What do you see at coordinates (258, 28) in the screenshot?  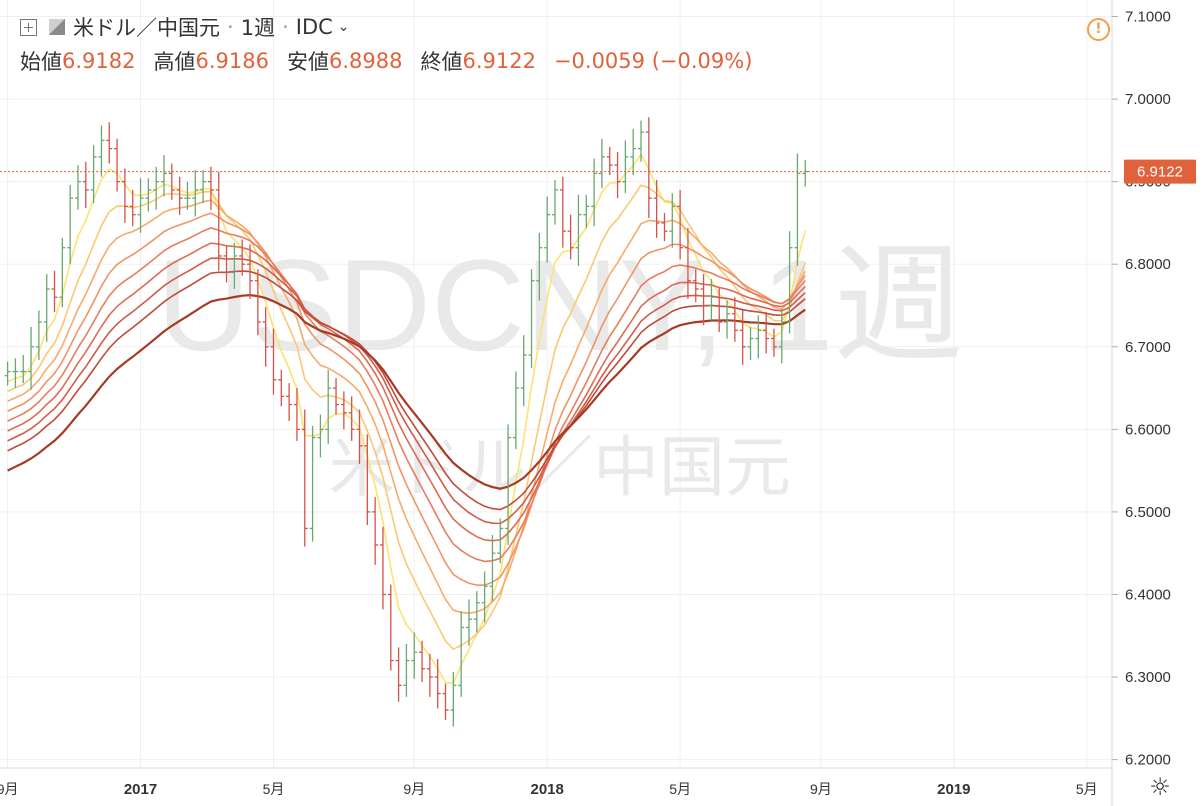 I see `interval-label: 1週` at bounding box center [258, 28].